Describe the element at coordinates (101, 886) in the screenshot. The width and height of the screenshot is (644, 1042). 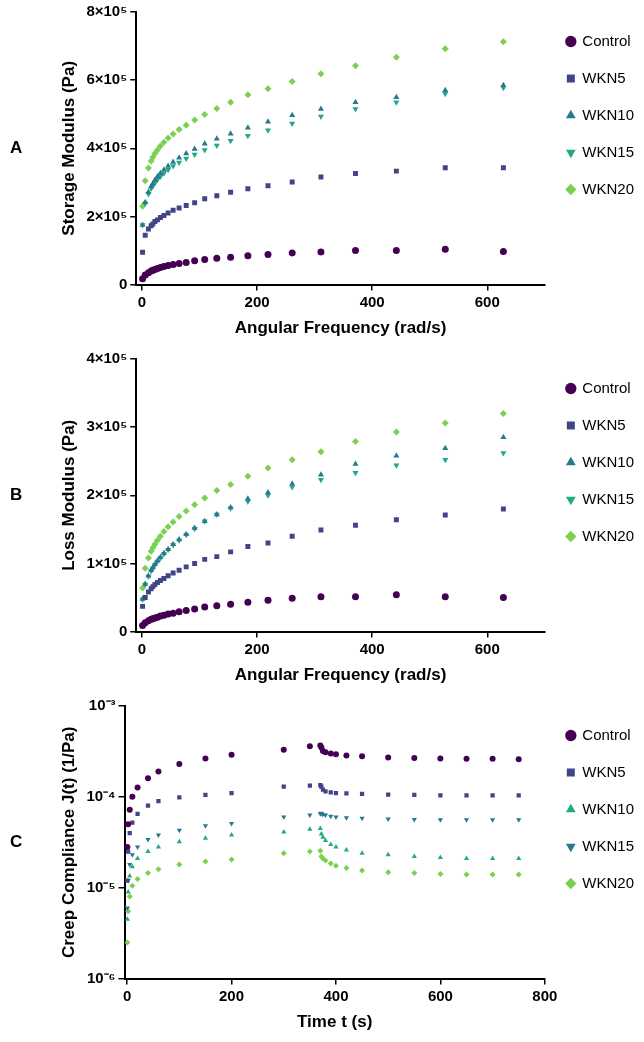
I see `y-tick-label: 10⁻⁵` at that location.